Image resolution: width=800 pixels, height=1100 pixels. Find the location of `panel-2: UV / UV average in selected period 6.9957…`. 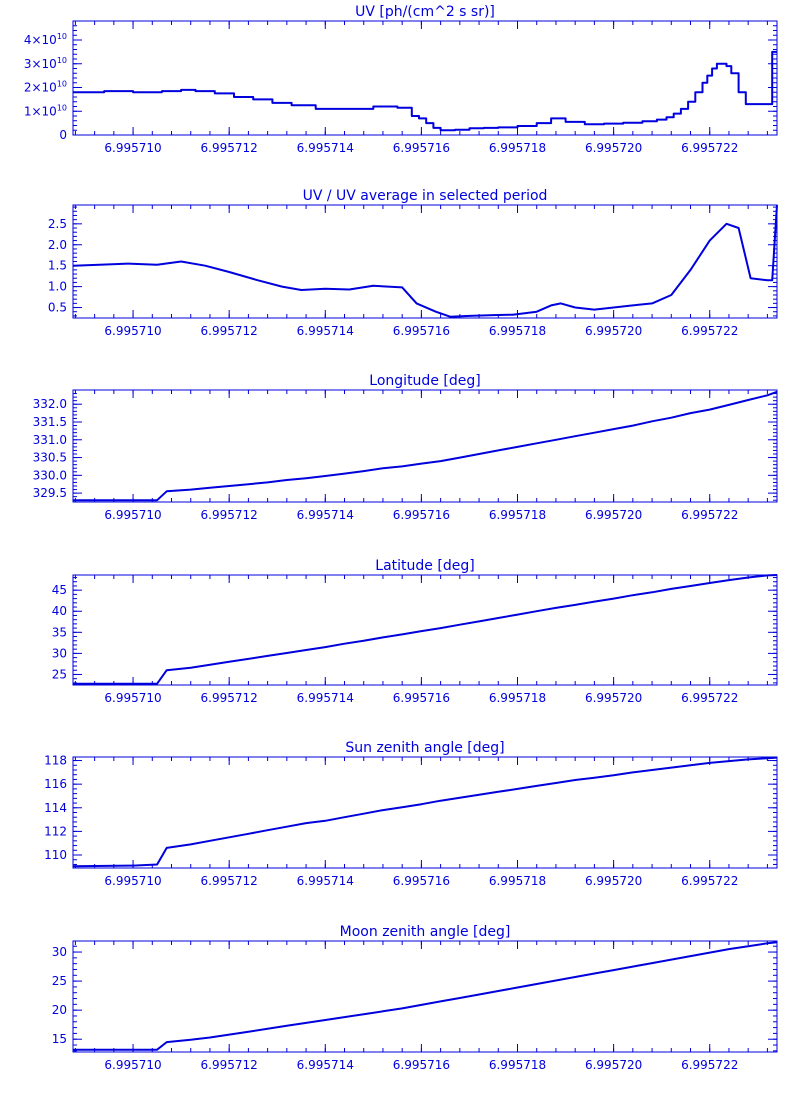

panel-2: UV / UV average in selected period 6.9957… is located at coordinates (413, 263).